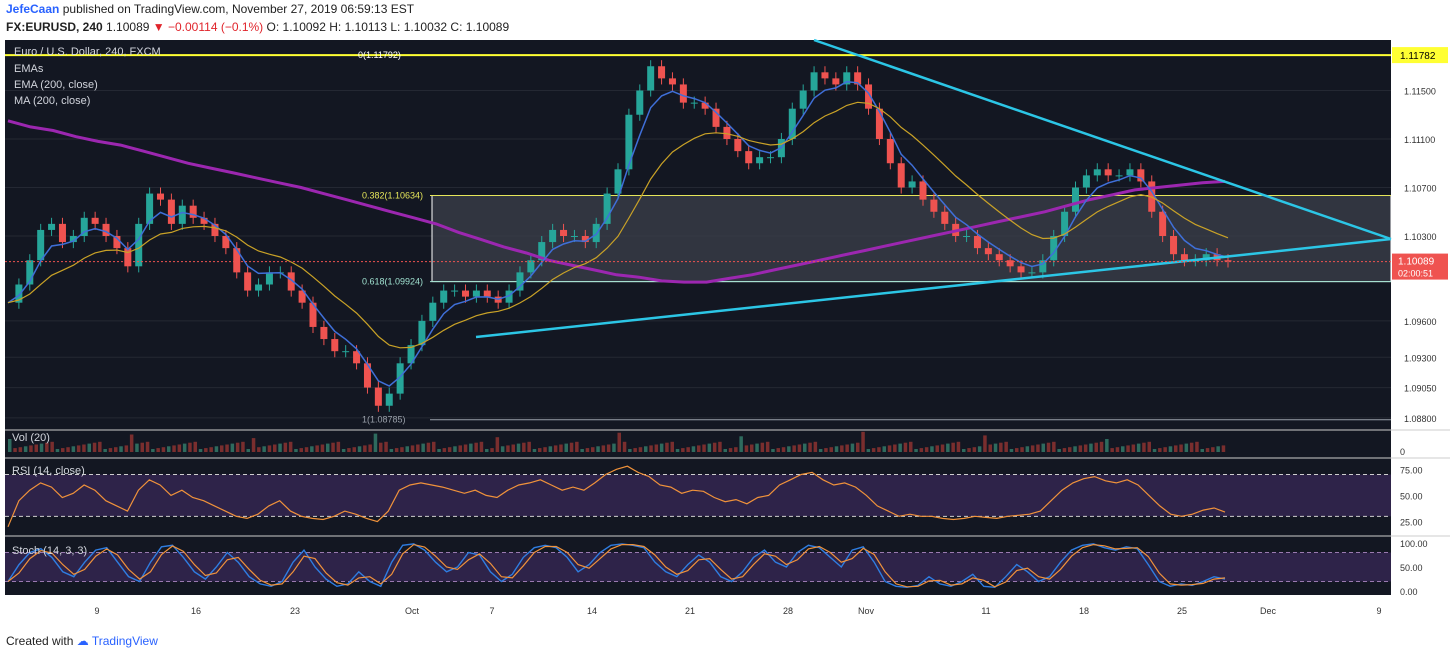 The width and height of the screenshot is (1450, 657). What do you see at coordinates (1411, 496) in the screenshot?
I see `rsi-axis-tick: 50.00` at bounding box center [1411, 496].